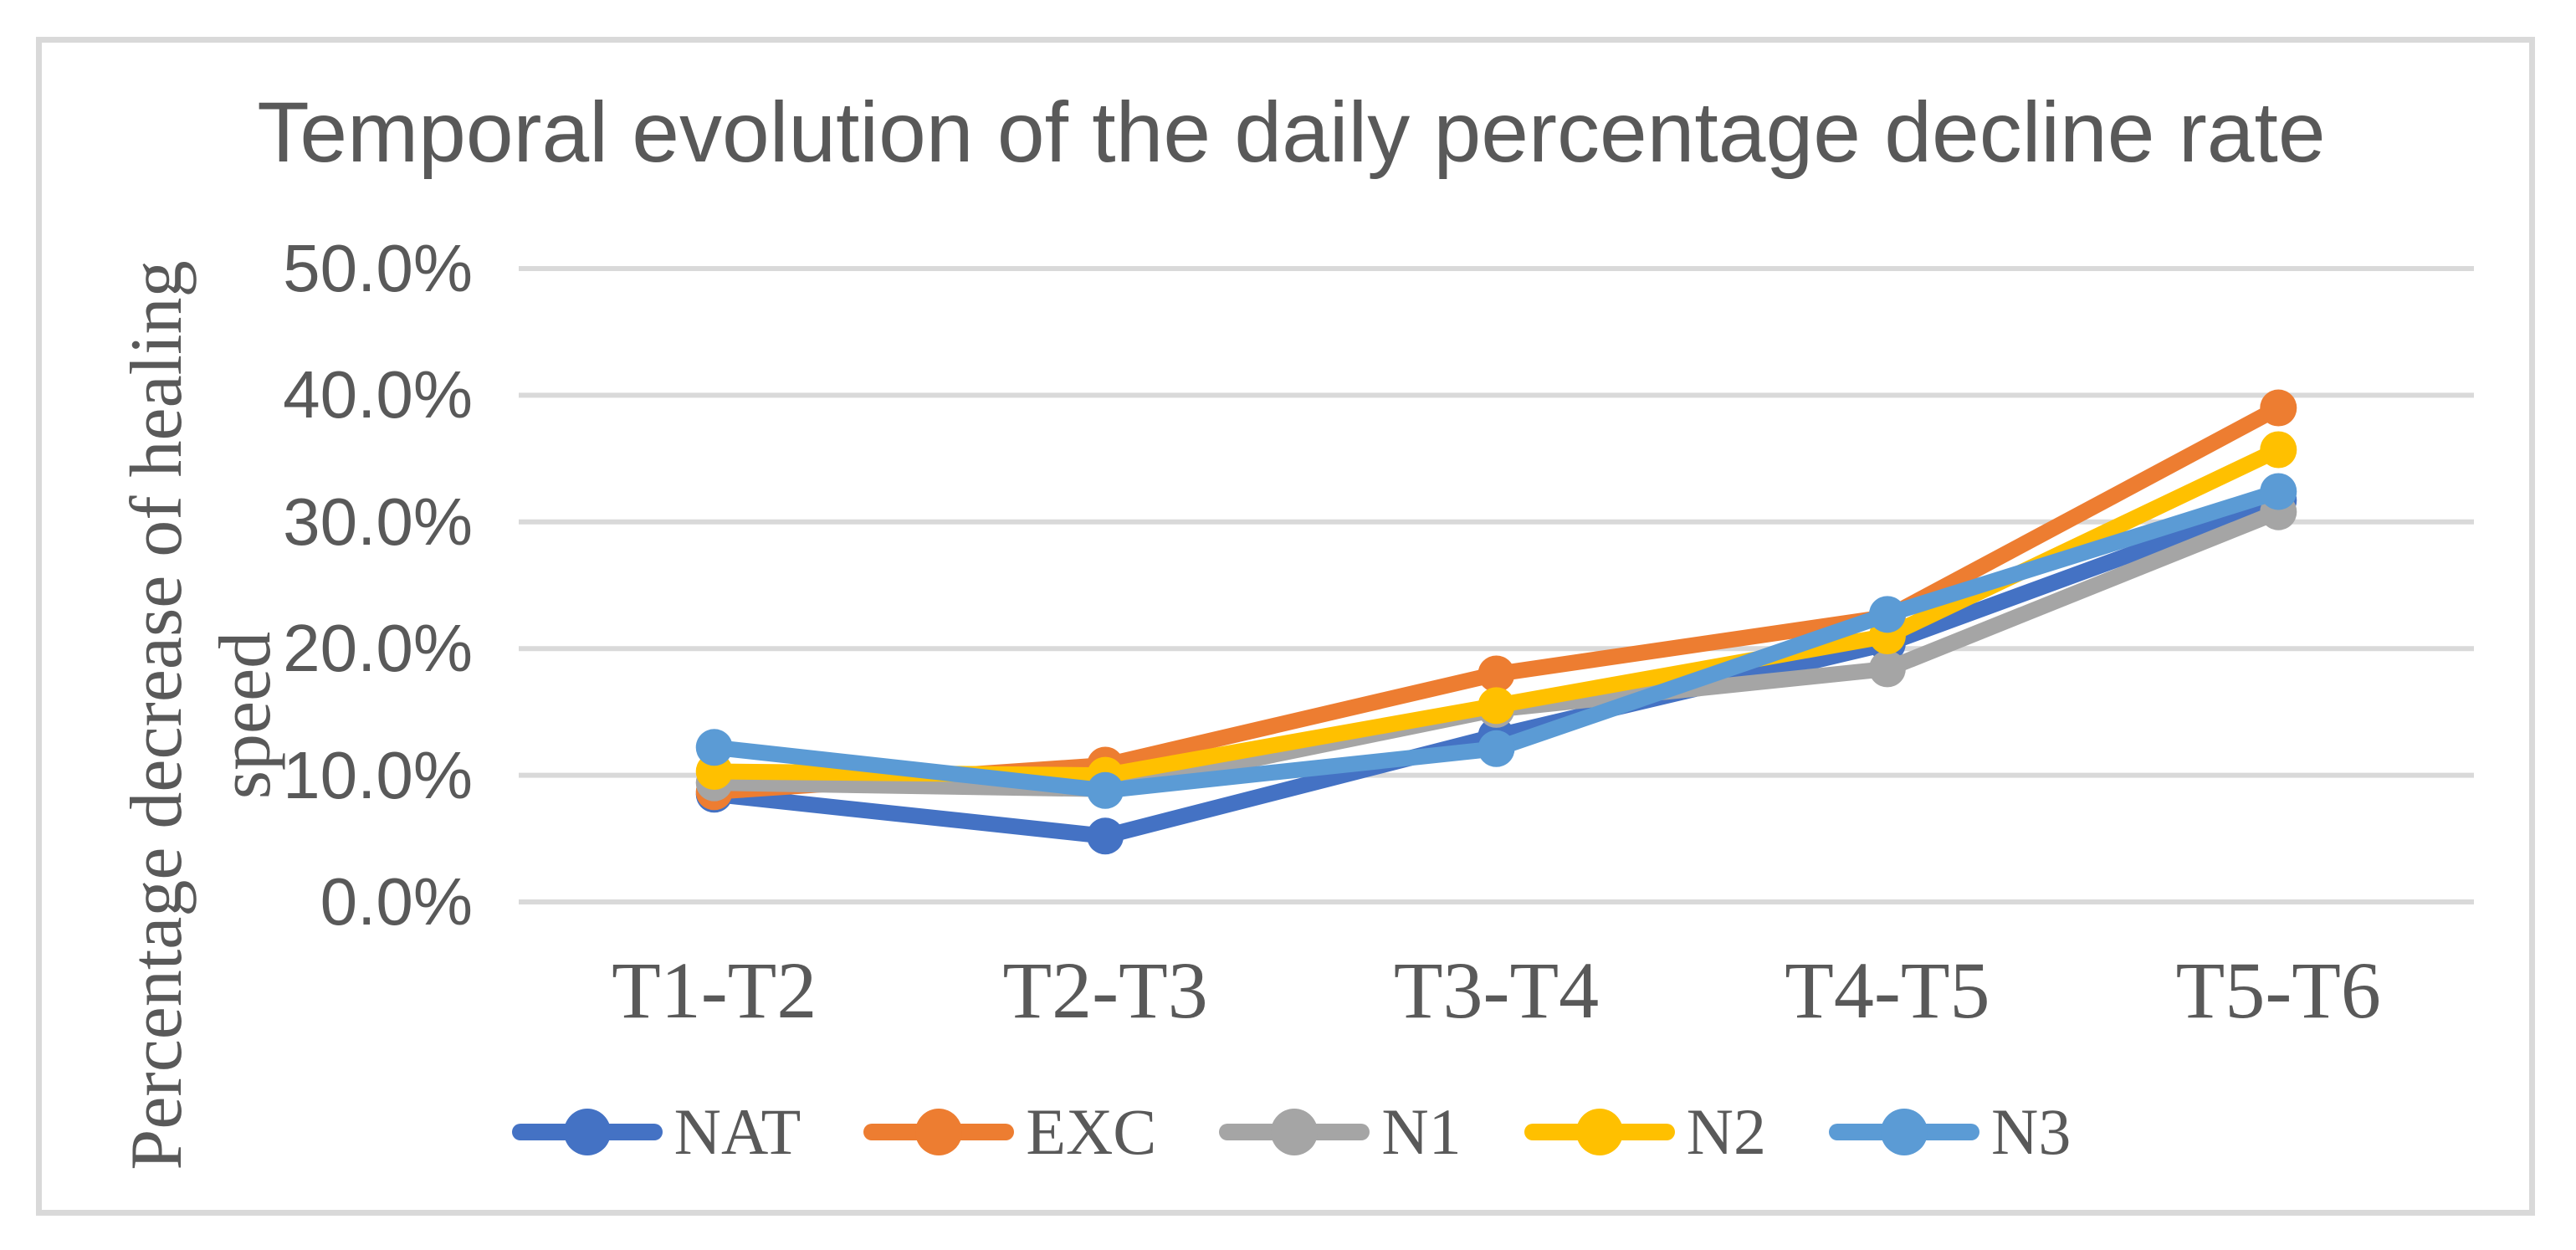  What do you see at coordinates (1726, 1131) in the screenshot?
I see `legend-label: N2` at bounding box center [1726, 1131].